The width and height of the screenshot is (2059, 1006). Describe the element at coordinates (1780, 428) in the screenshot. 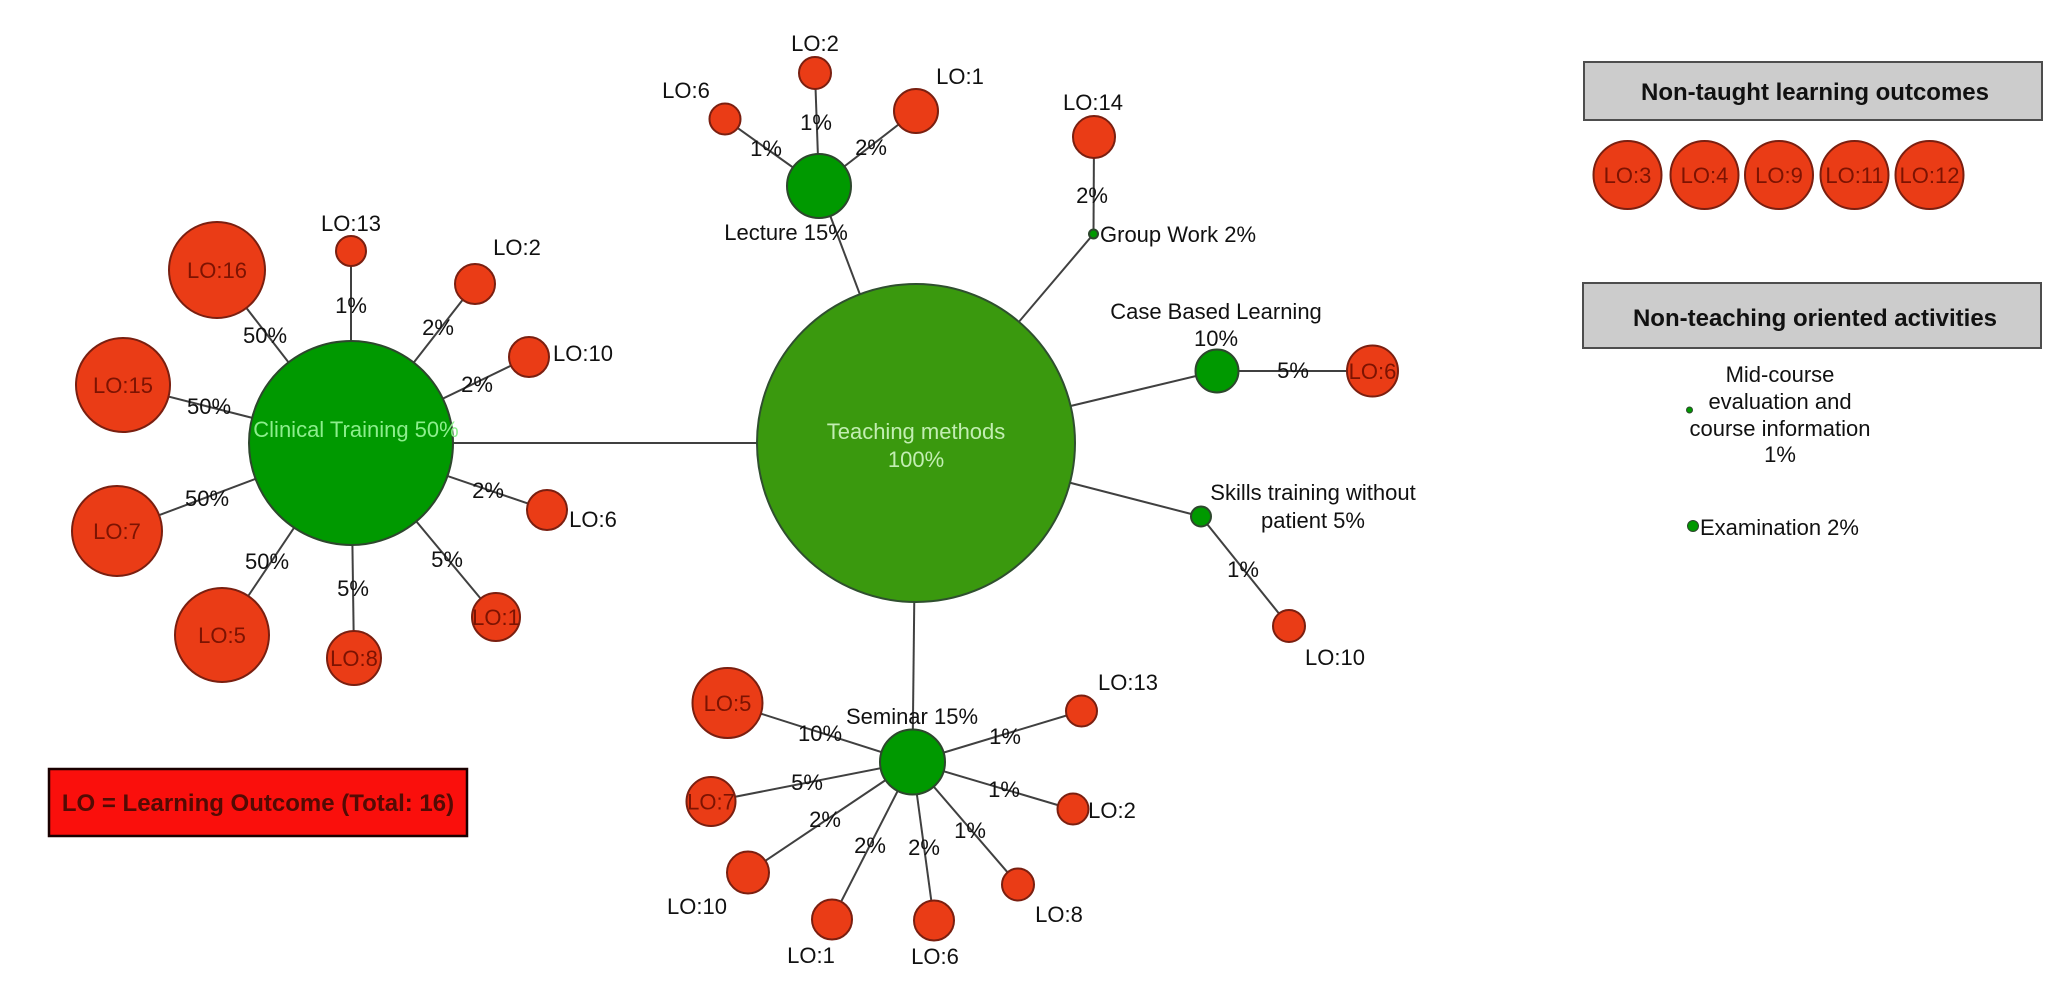

I see `svg-text: course information` at that location.